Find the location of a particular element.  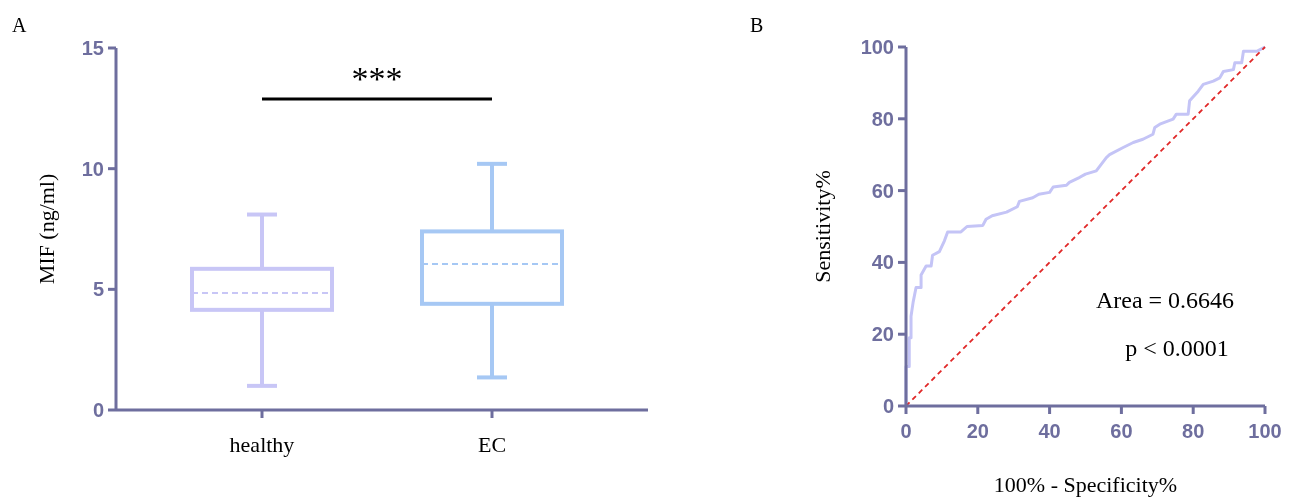

y-tick-label: 10 is located at coordinates (92, 168).